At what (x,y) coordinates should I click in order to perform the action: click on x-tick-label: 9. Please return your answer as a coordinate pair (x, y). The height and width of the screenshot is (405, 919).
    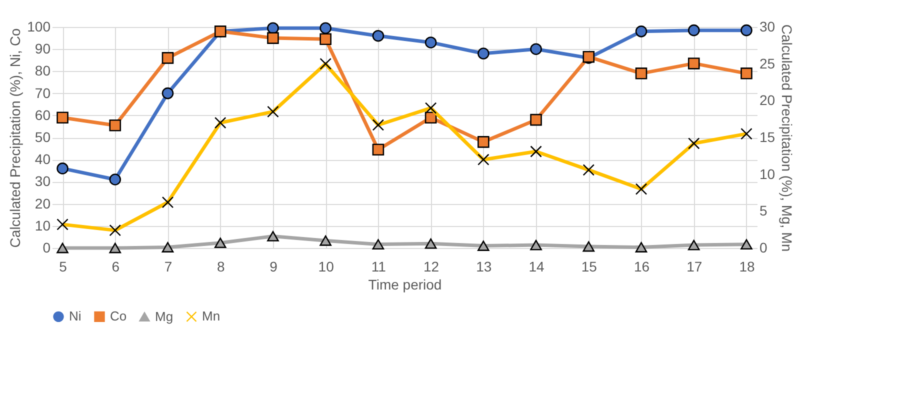
    Looking at the image, I should click on (274, 266).